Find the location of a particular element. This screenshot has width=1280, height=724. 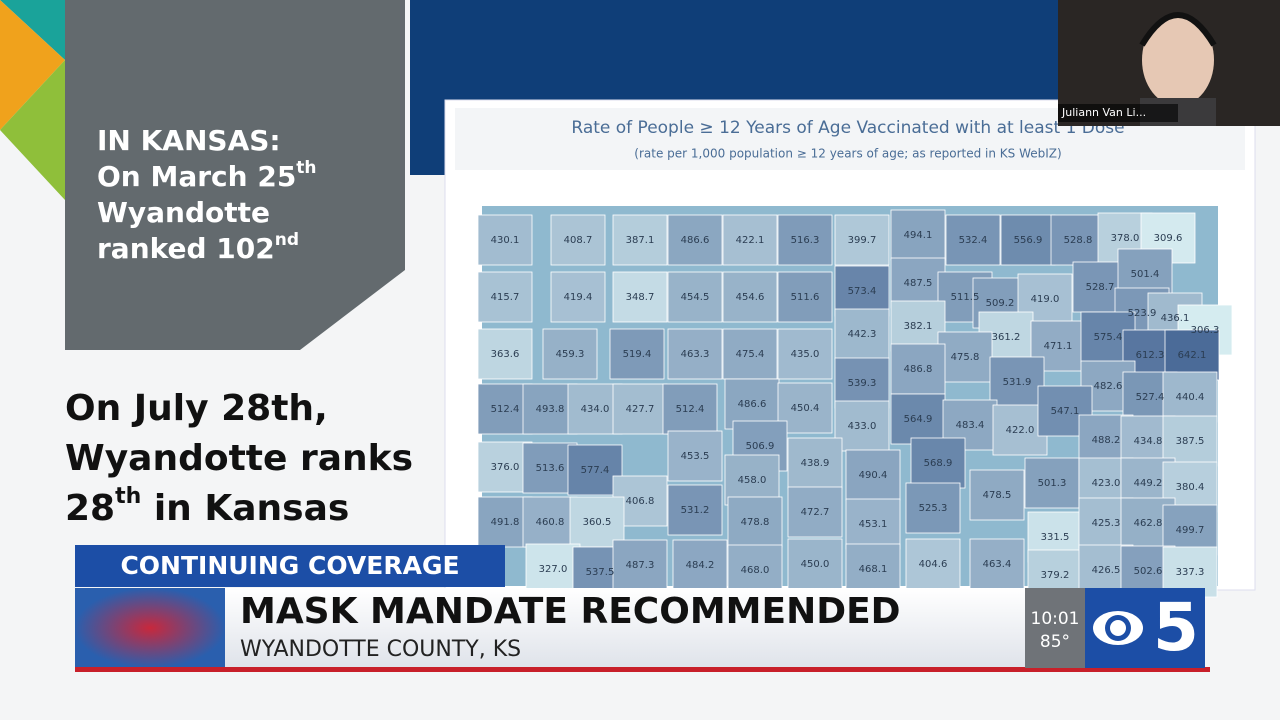

county-value: 575.4 is located at coordinates (1108, 337).